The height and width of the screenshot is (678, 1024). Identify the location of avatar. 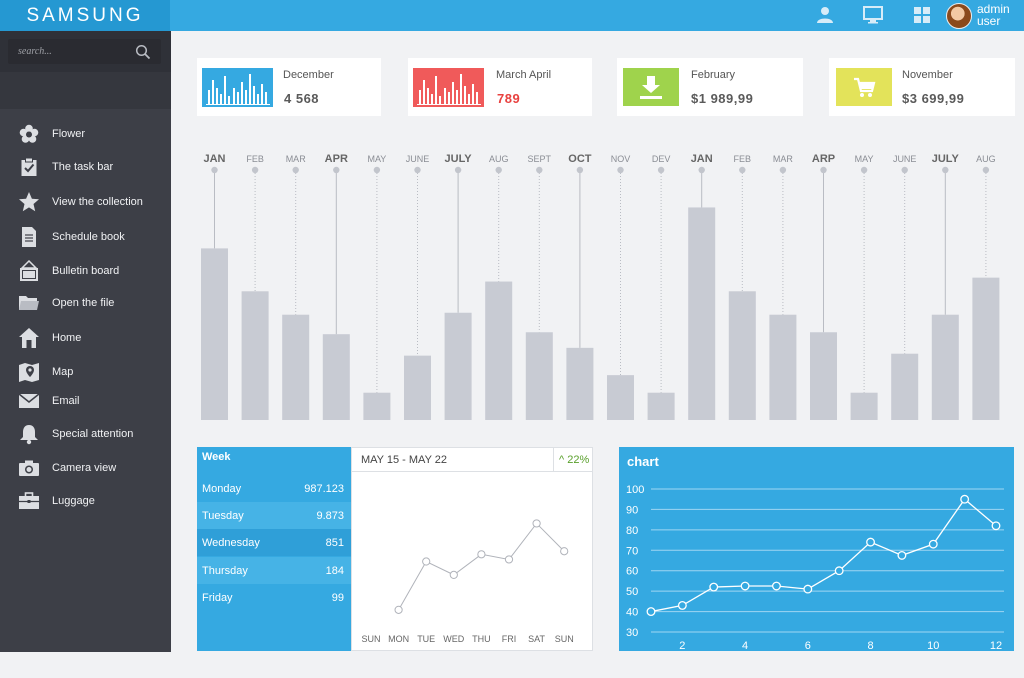
(959, 16).